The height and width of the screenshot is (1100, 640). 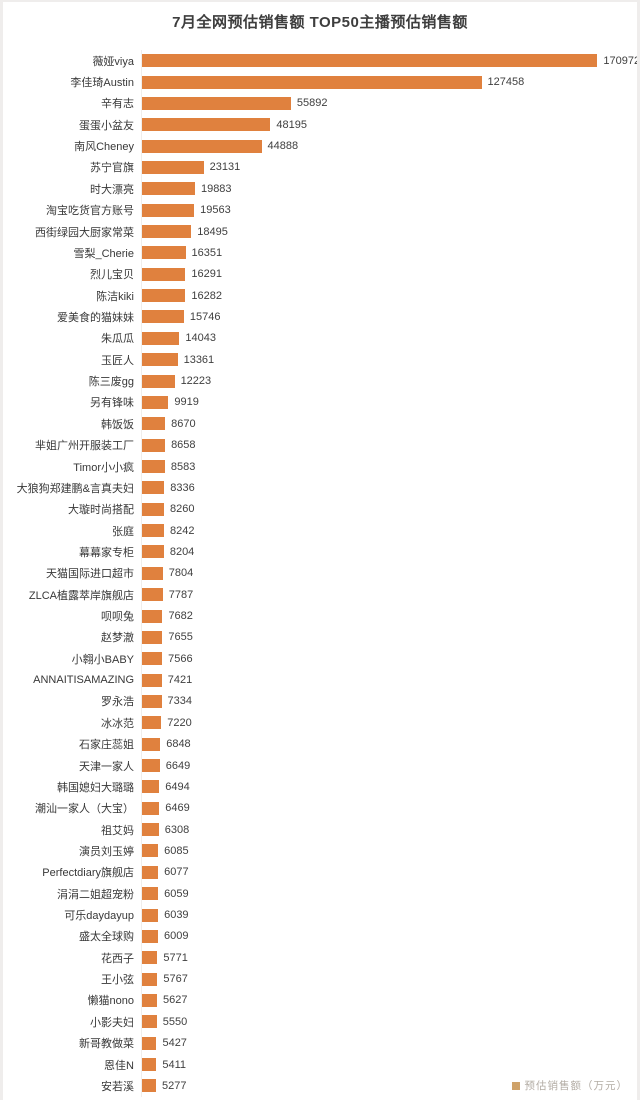 I want to click on bar-value: 18495, so click(x=212, y=231).